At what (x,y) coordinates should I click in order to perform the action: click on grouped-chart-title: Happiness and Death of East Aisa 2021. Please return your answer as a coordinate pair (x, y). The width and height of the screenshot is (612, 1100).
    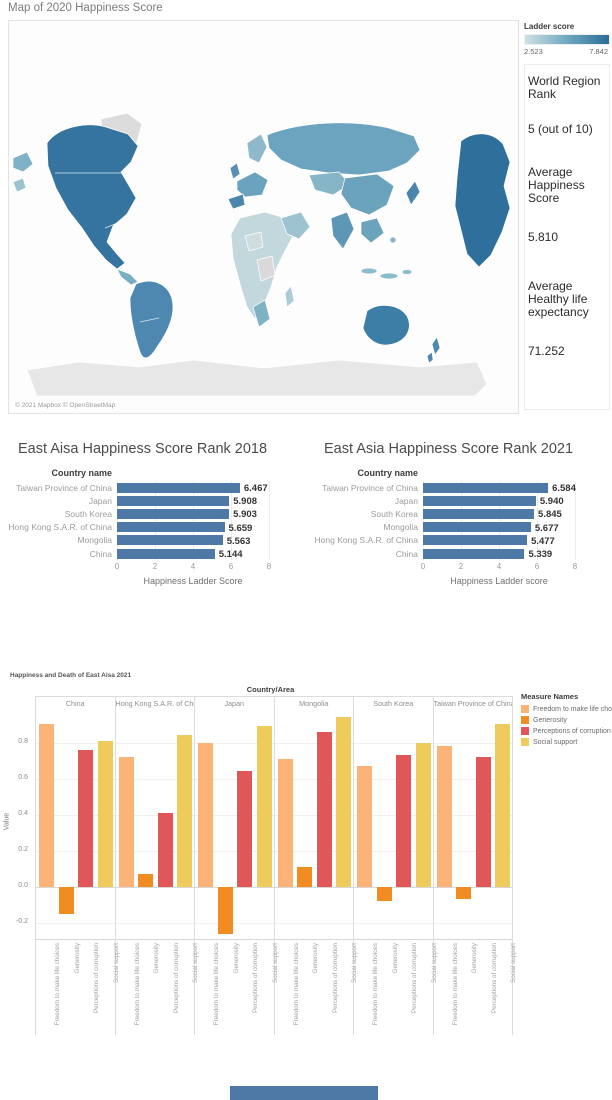
    Looking at the image, I should click on (71, 675).